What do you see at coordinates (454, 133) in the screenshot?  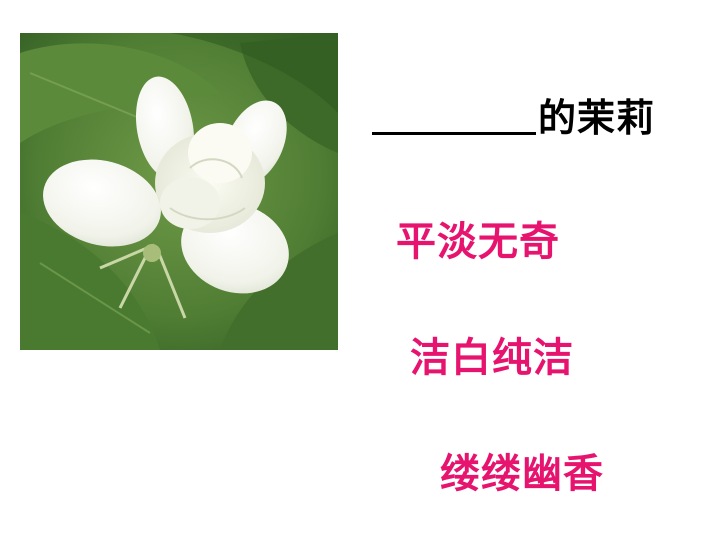 I see `answer-blank` at bounding box center [454, 133].